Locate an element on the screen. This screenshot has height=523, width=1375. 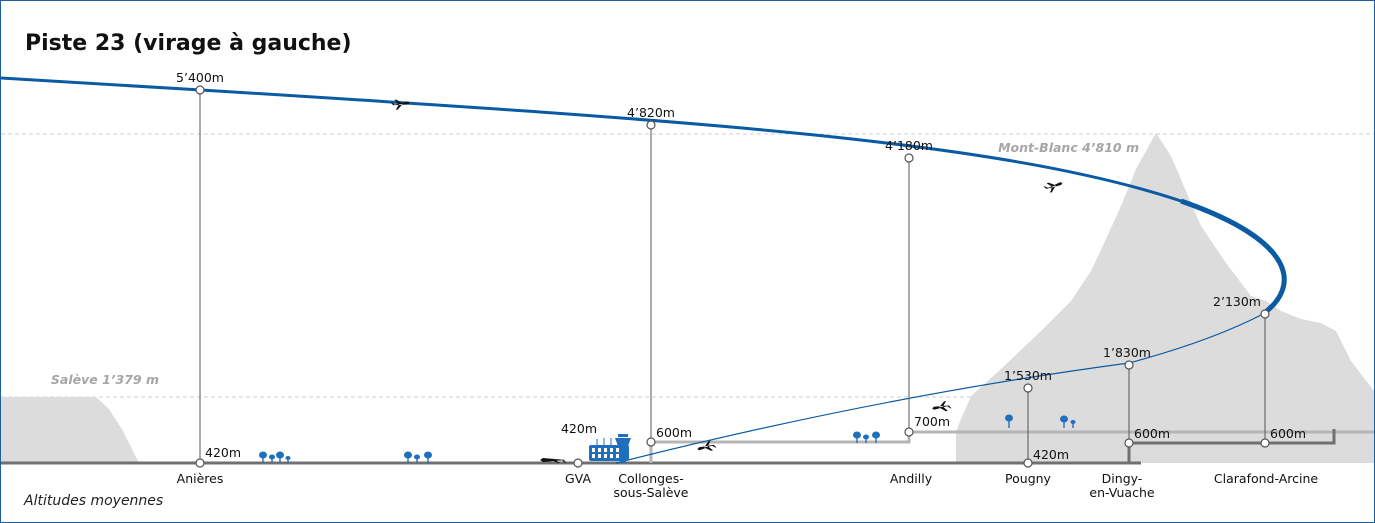
flight-path-turn is located at coordinates (1233, 257).